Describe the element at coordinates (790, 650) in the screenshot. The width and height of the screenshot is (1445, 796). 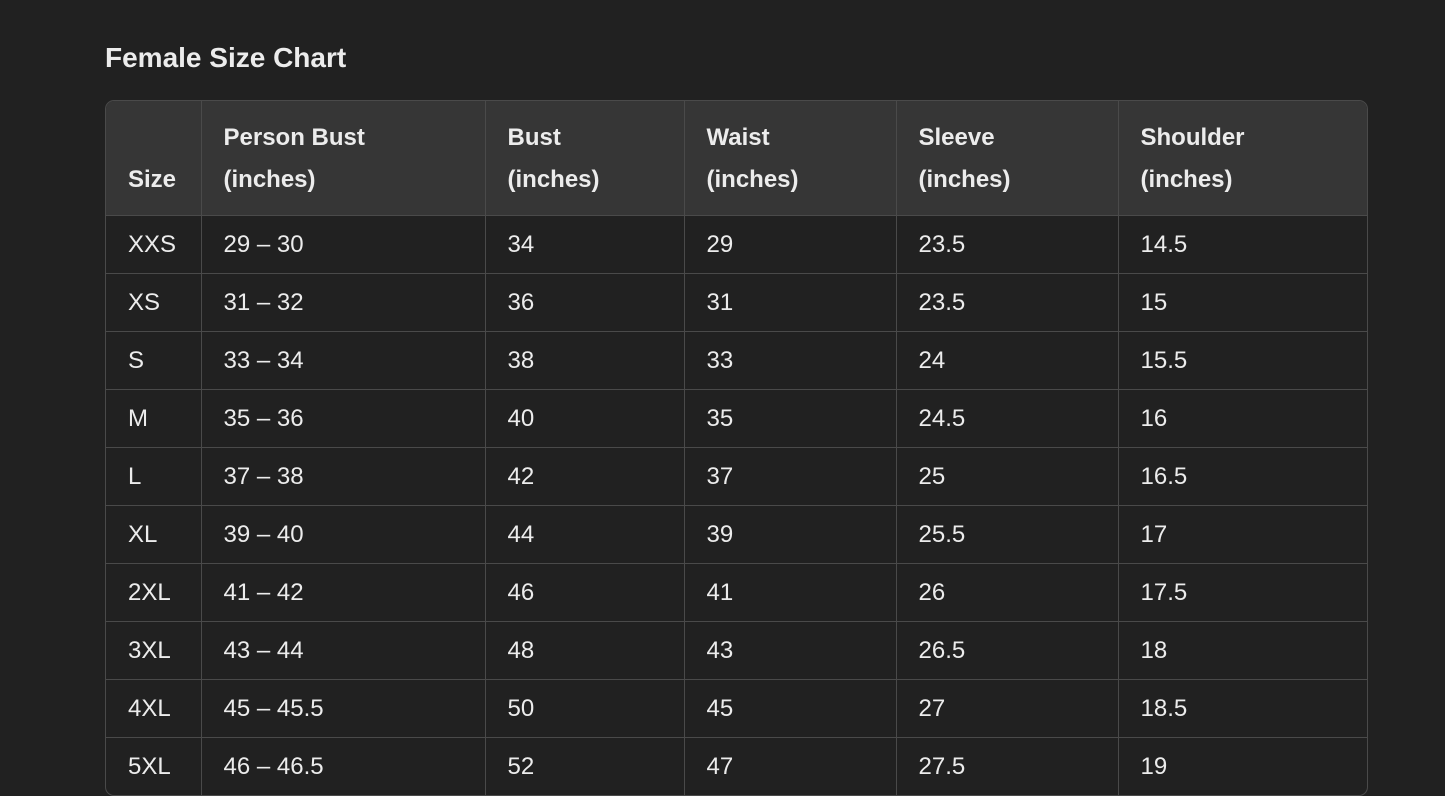
I see `table-cell: 43` at that location.